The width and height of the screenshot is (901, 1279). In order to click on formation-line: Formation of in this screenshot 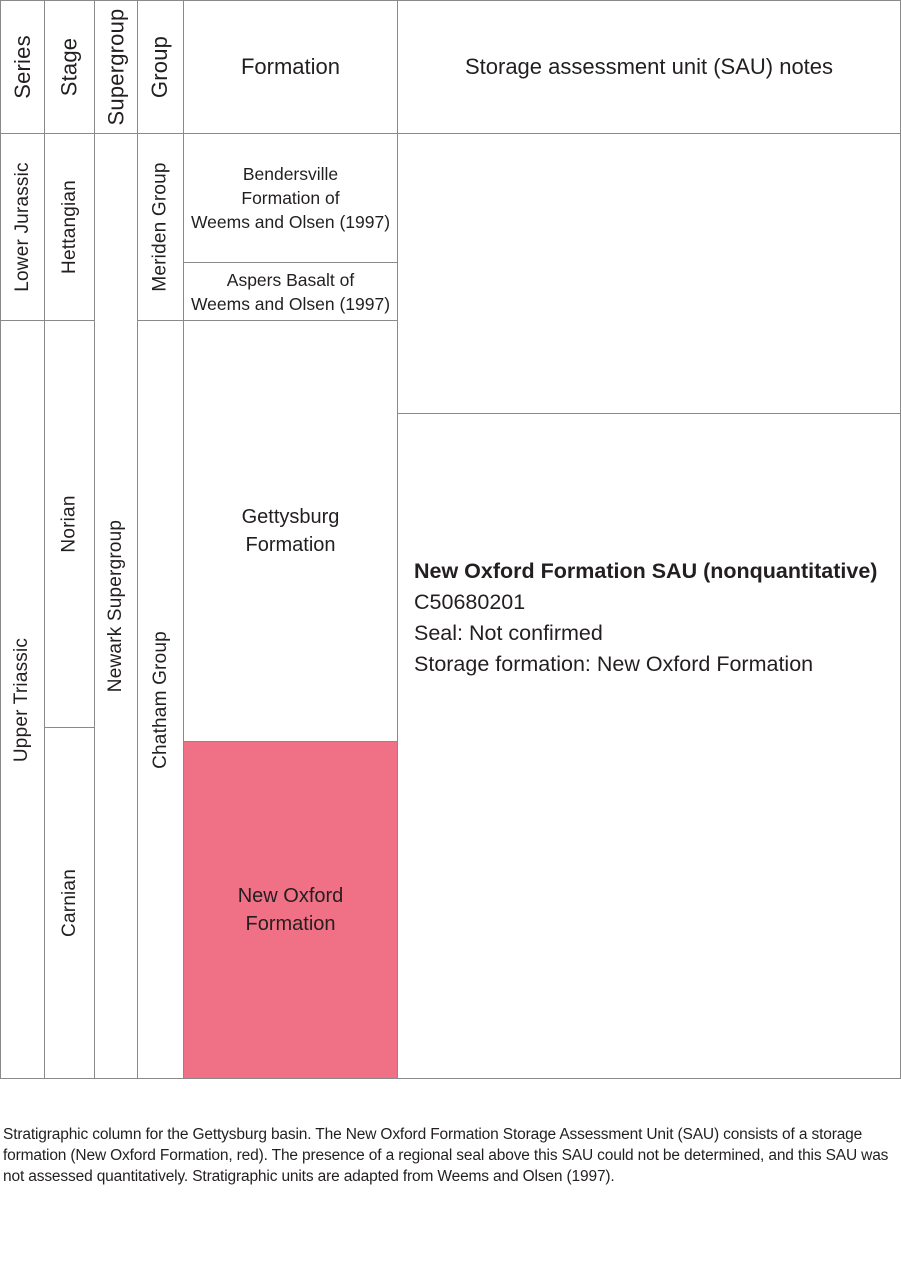, I will do `click(290, 198)`.